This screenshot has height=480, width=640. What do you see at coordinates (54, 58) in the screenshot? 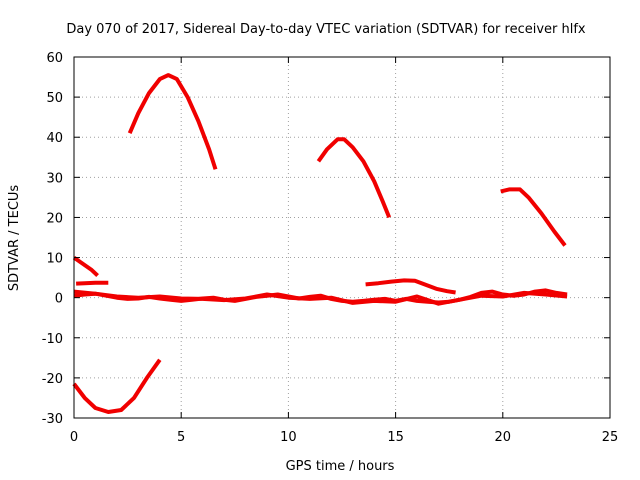
I see `y-tick-label: 60` at bounding box center [54, 58].